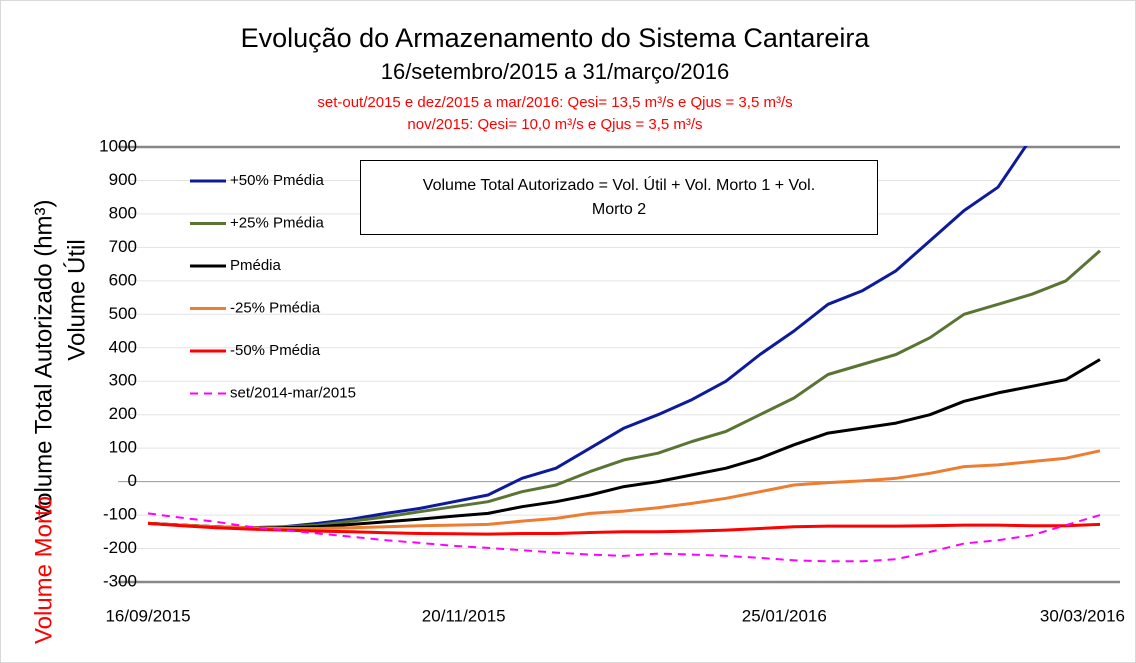  What do you see at coordinates (118, 145) in the screenshot?
I see `y-tick-label: 1000` at bounding box center [118, 145].